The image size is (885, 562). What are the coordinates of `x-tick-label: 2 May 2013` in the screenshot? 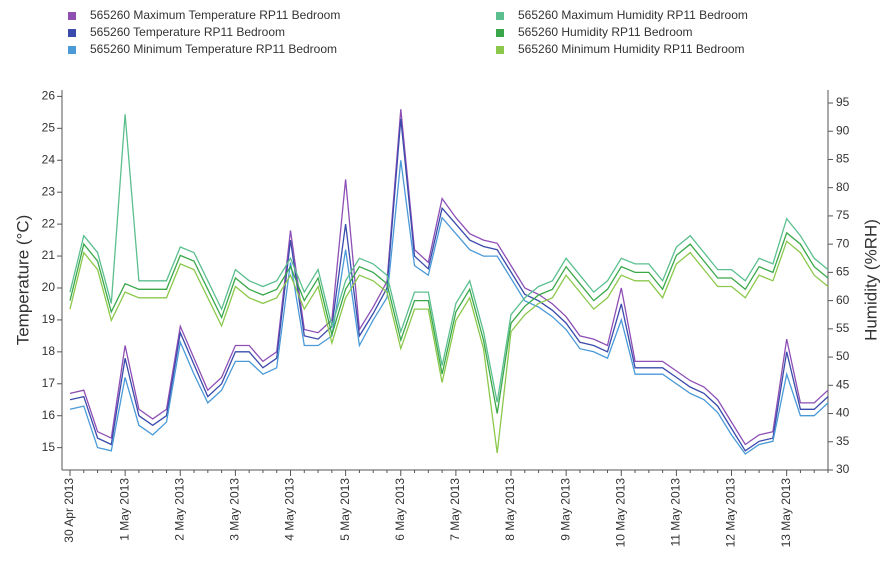 It's located at (179, 509).